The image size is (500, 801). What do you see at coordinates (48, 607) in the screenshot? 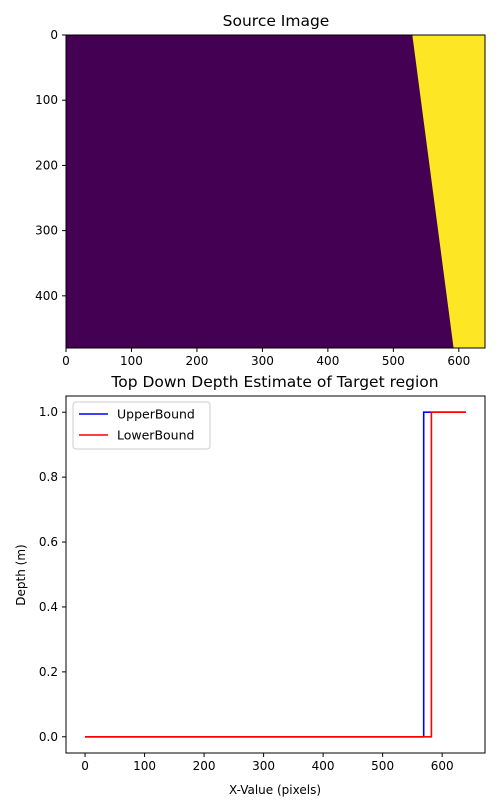
I see `y-tick-label: 0.4` at bounding box center [48, 607].